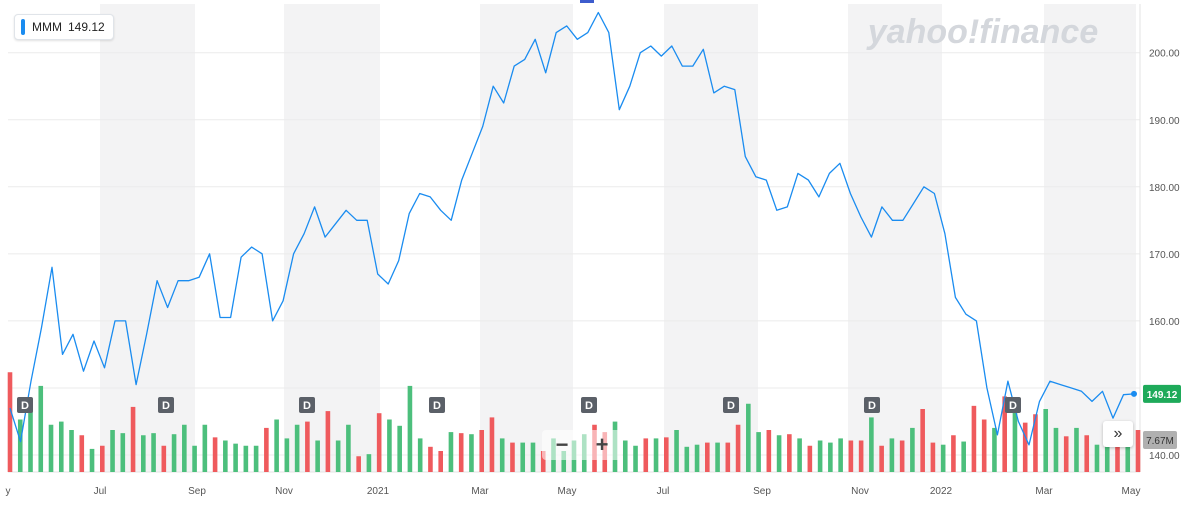  What do you see at coordinates (1162, 393) in the screenshot?
I see `price-badge-box` at bounding box center [1162, 393].